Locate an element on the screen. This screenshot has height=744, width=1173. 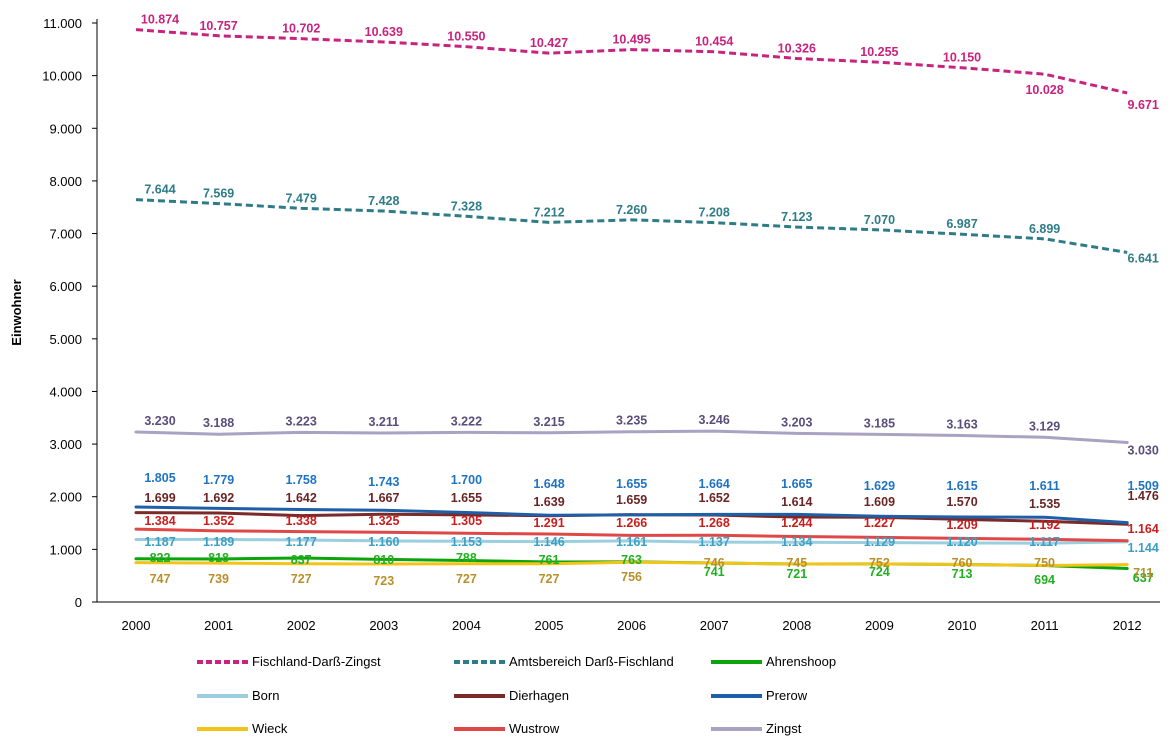
data-label: 1.655 is located at coordinates (631, 484).